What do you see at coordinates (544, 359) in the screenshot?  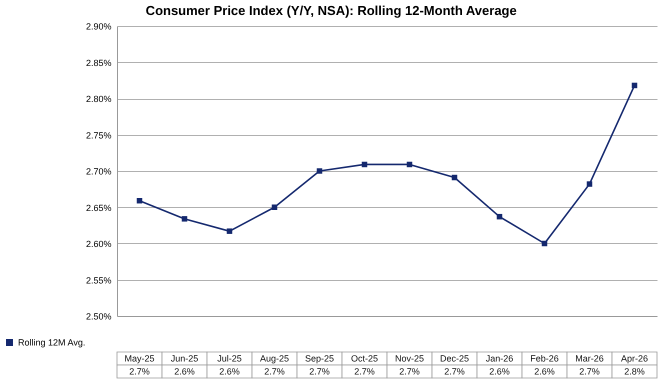 I see `x-tick-label: Feb-26` at bounding box center [544, 359].